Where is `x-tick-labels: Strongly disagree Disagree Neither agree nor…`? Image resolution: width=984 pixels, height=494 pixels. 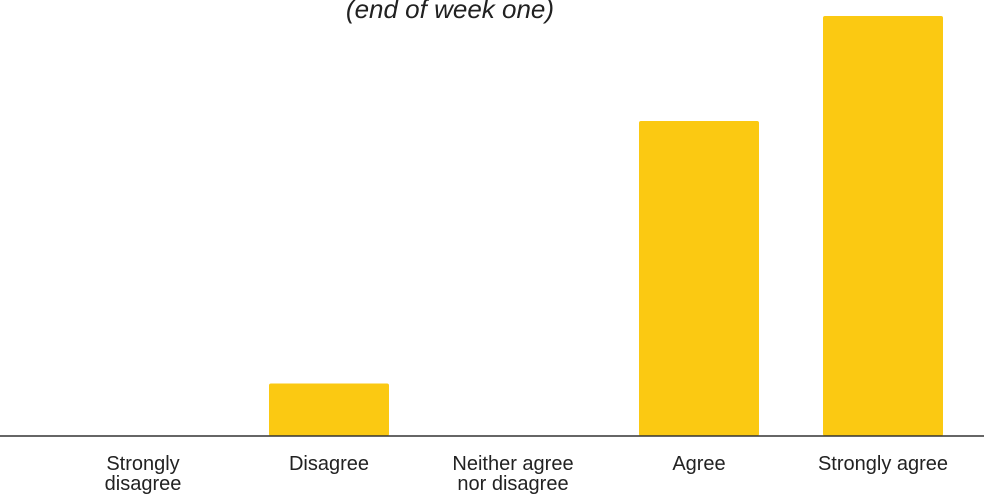 x-tick-labels: Strongly disagree Disagree Neither agree nor… is located at coordinates (526, 473).